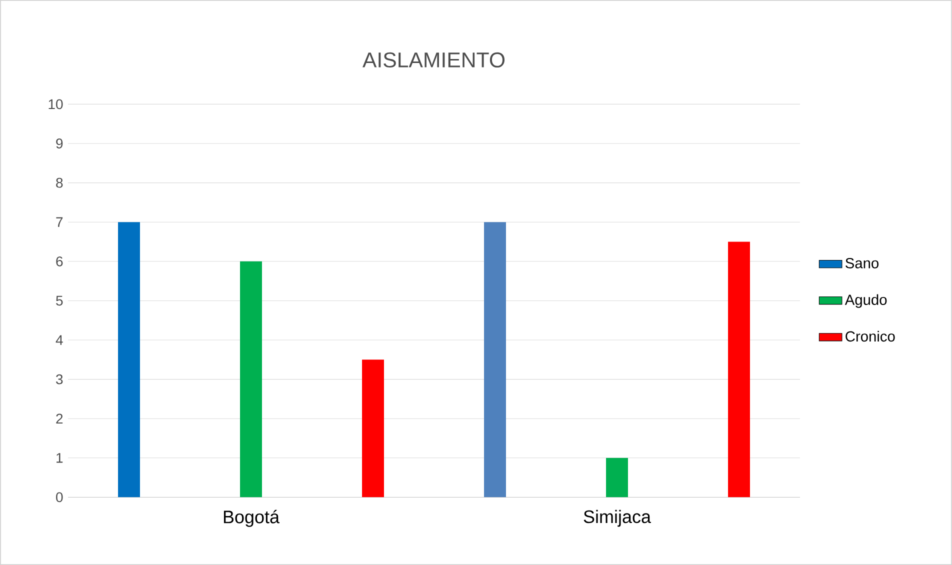  Describe the element at coordinates (252, 518) in the screenshot. I see `x-tick-label: Bogotá` at that location.